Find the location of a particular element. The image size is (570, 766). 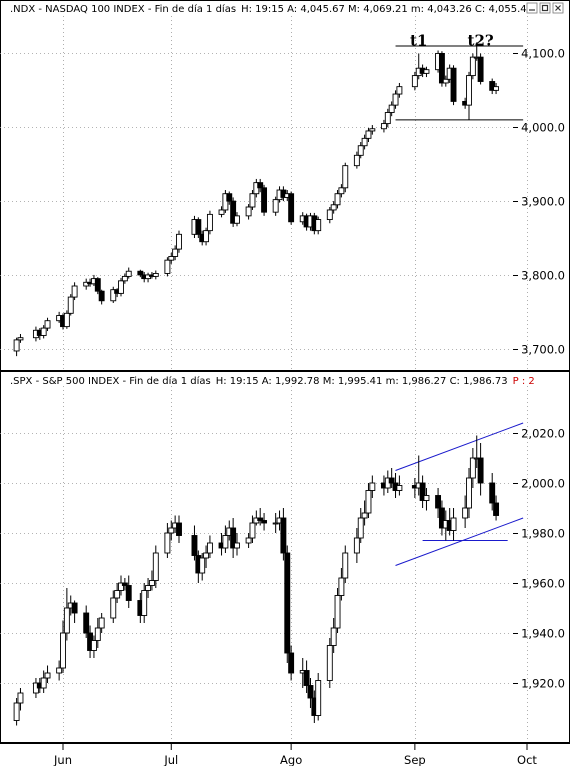

x-axis: Jun Jul Ago Sep Oct is located at coordinates (295, 754).